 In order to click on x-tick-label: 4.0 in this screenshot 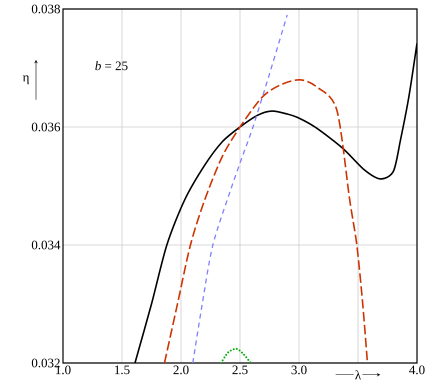, I will do `click(417, 370)`.